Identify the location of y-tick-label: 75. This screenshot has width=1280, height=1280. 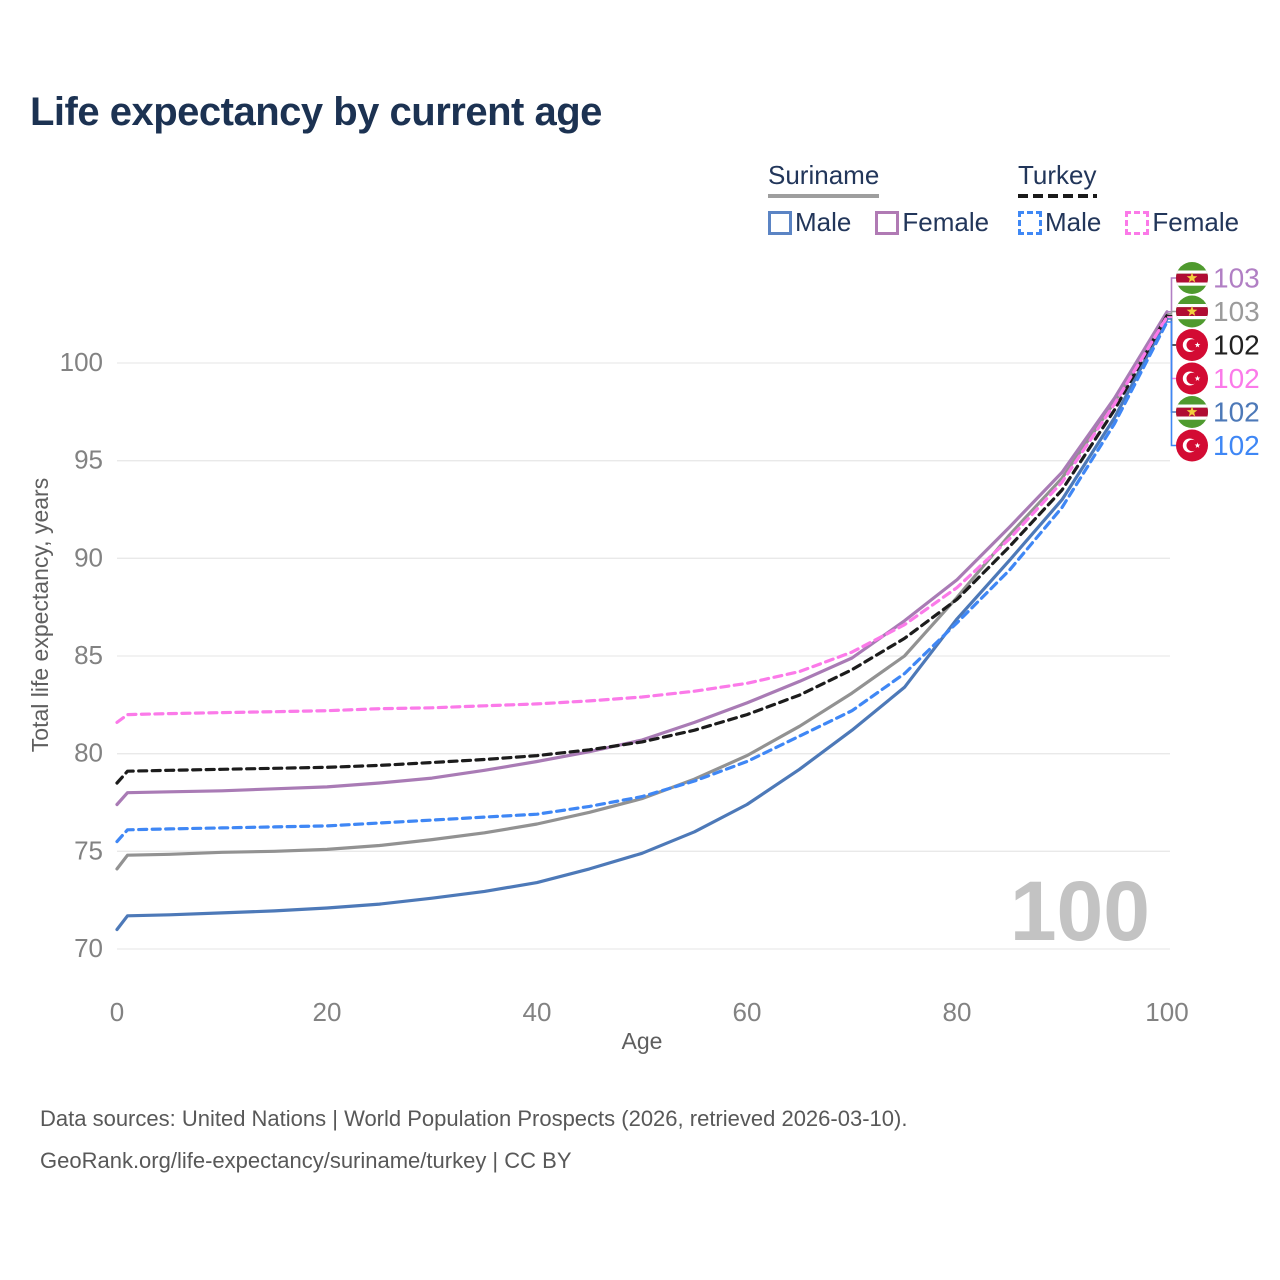
(88, 850).